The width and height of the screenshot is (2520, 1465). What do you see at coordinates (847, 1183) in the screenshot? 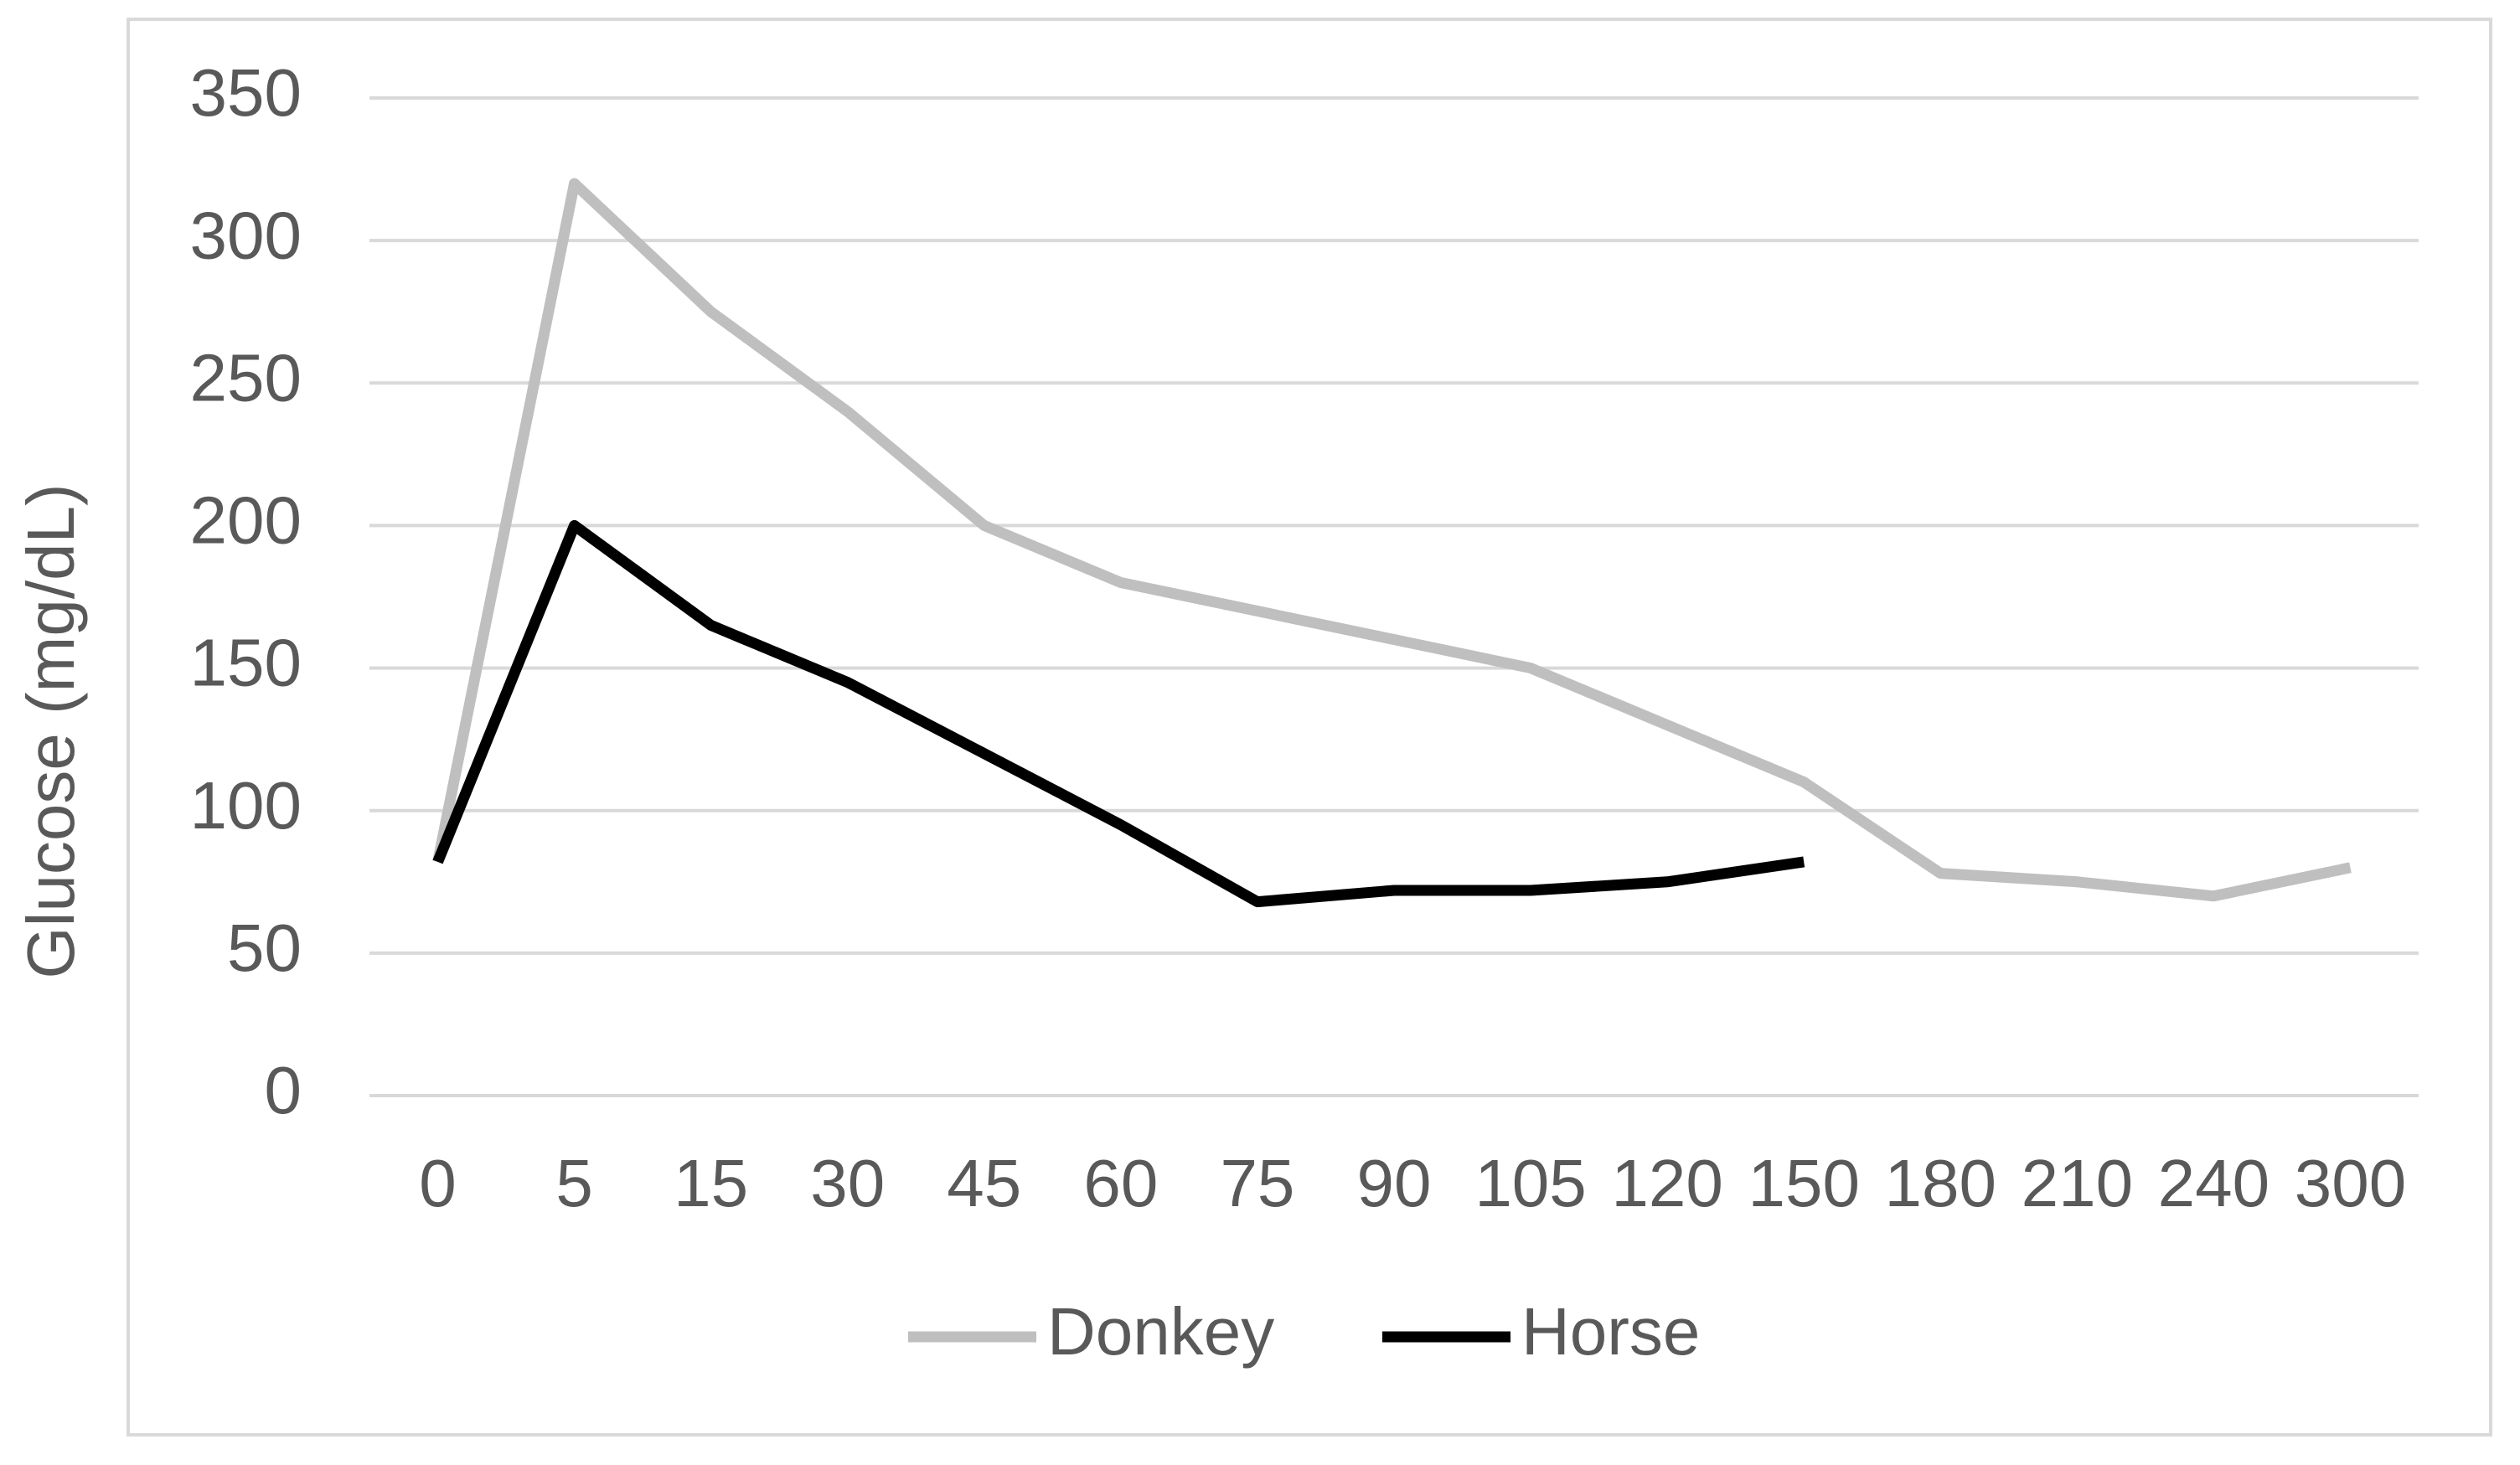
I see `x-tick-label: 30` at bounding box center [847, 1183].